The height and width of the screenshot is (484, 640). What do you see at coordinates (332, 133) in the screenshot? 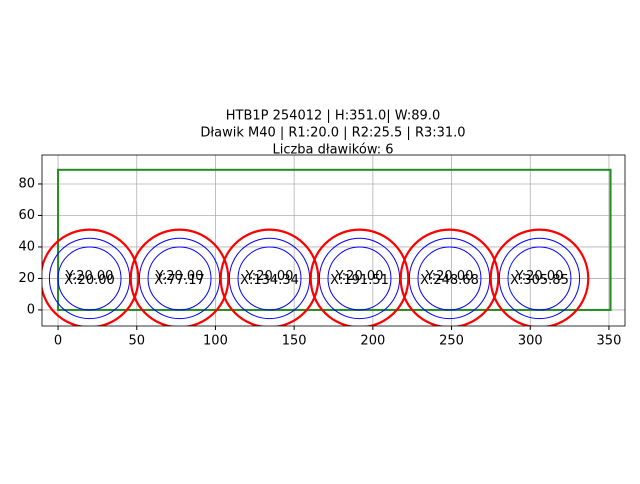
I see `chart-title: Dławik M40 | R1:20.0 | R2:25.5 | R3:31.0` at bounding box center [332, 133].